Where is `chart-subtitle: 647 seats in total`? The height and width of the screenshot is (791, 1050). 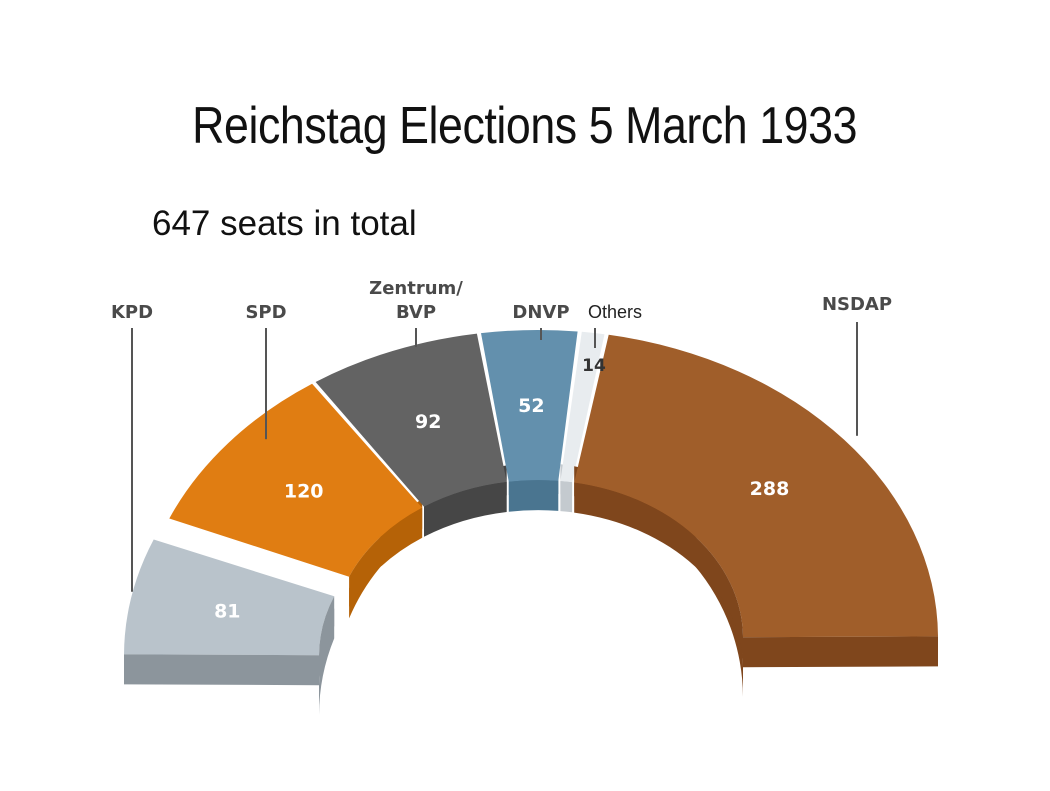
chart-subtitle: 647 seats in total is located at coordinates (284, 223).